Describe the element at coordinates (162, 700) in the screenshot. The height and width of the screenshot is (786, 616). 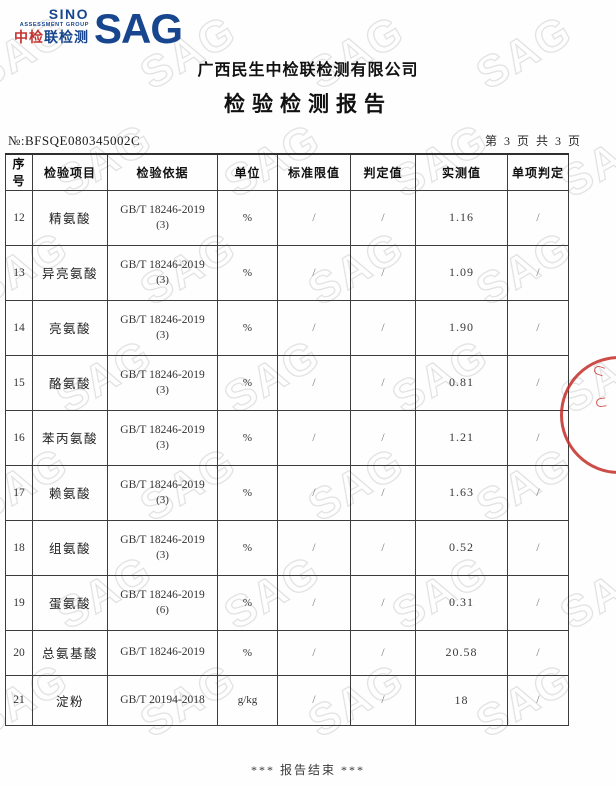
I see `cell-test-basis: GB/T 20194-2018` at that location.